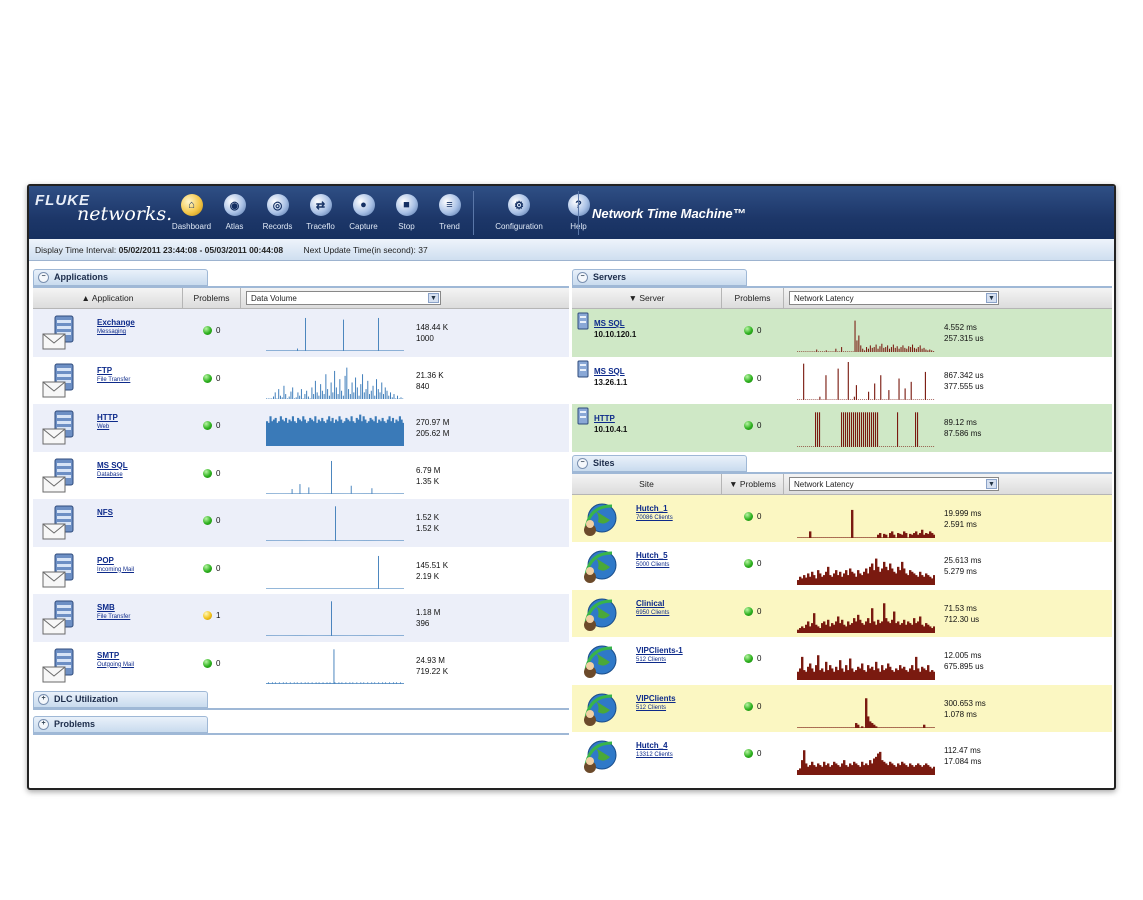 The height and width of the screenshot is (900, 1143). I want to click on toolbar-traceflo-button: ⇄ Traceflo, so click(320, 214).